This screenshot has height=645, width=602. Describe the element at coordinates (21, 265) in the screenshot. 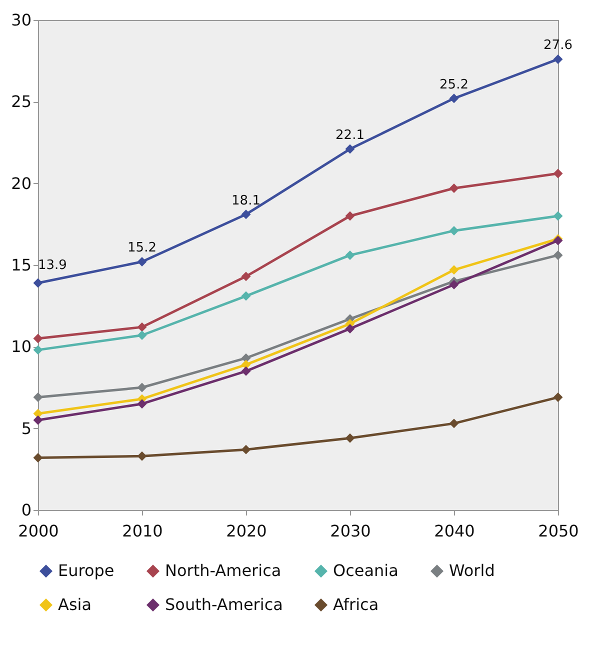

I see `y-tick-label: 15` at that location.